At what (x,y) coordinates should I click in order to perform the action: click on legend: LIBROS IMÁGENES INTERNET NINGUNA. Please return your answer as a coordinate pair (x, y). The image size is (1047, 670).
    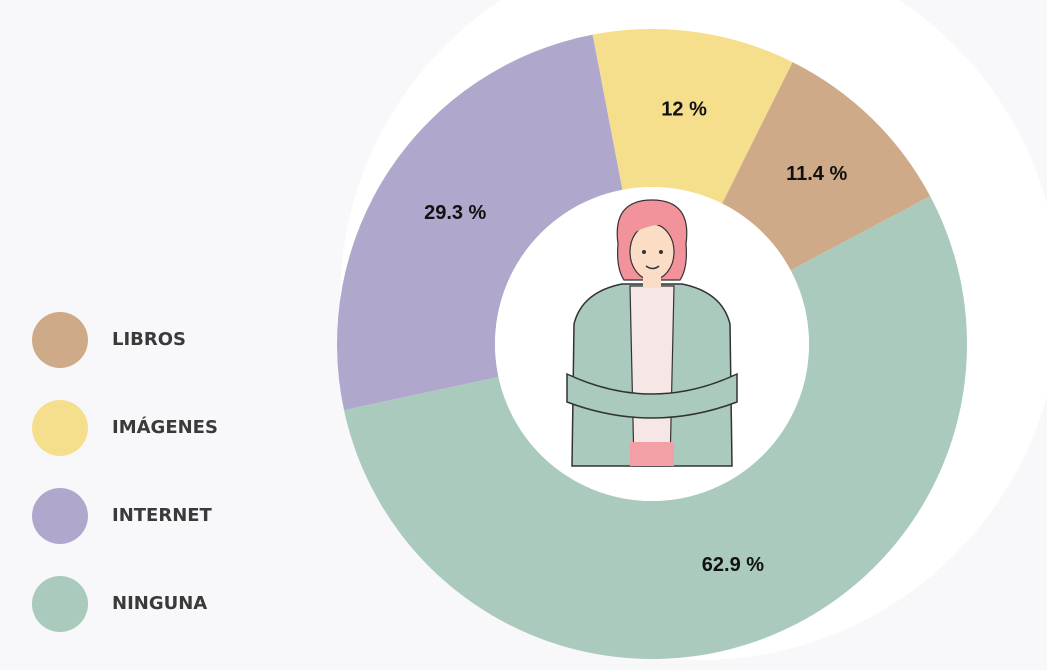
    Looking at the image, I should click on (125, 472).